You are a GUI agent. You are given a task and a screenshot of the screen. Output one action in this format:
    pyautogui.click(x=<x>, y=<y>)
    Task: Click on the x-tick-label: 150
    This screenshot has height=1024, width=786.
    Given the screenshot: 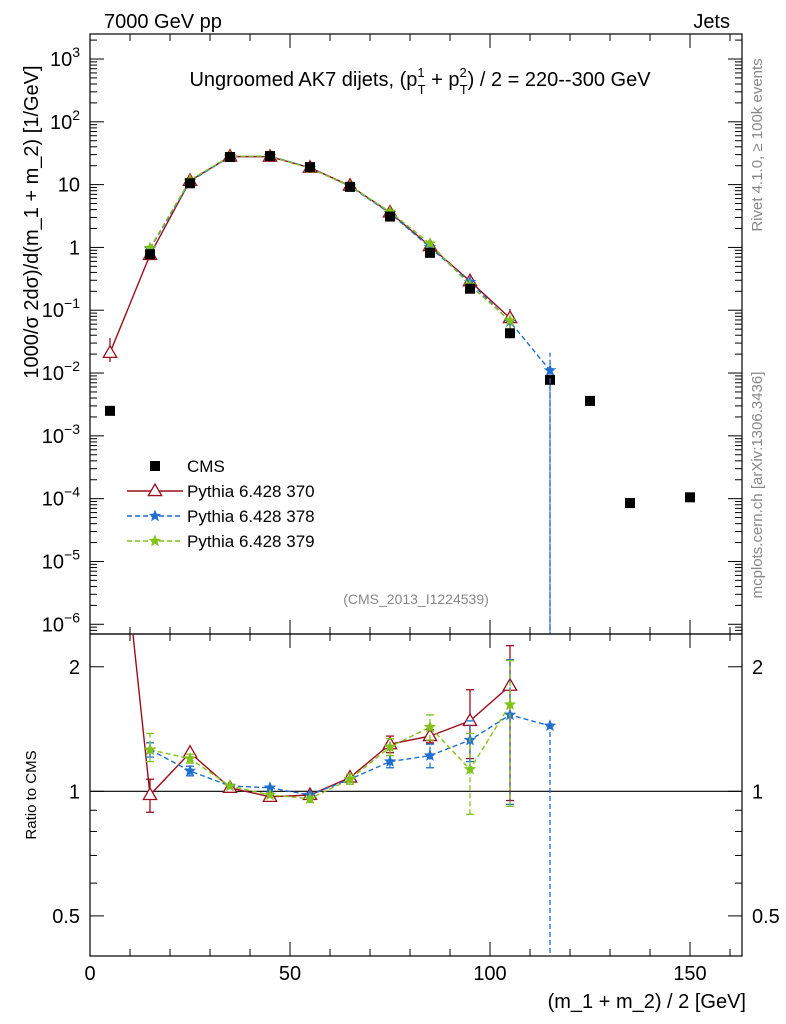 What is the action you would take?
    pyautogui.click(x=689, y=974)
    